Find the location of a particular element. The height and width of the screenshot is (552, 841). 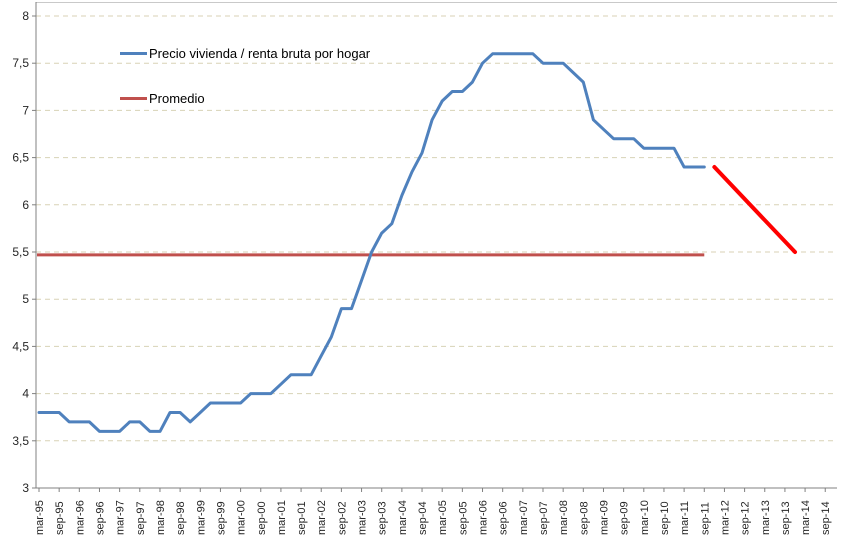

x-tick-label: mar-02 is located at coordinates (322, 517).